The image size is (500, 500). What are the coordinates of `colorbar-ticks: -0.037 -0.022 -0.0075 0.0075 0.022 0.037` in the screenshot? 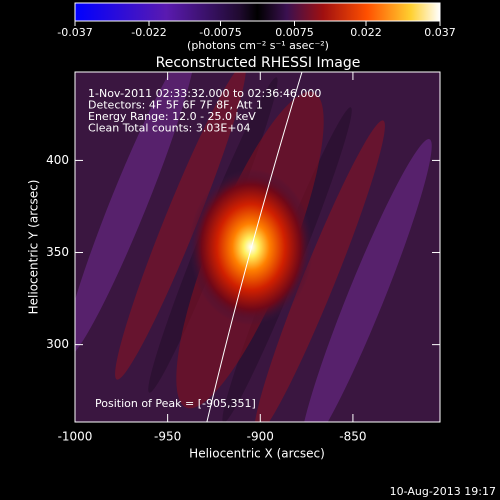 It's located at (256, 30).